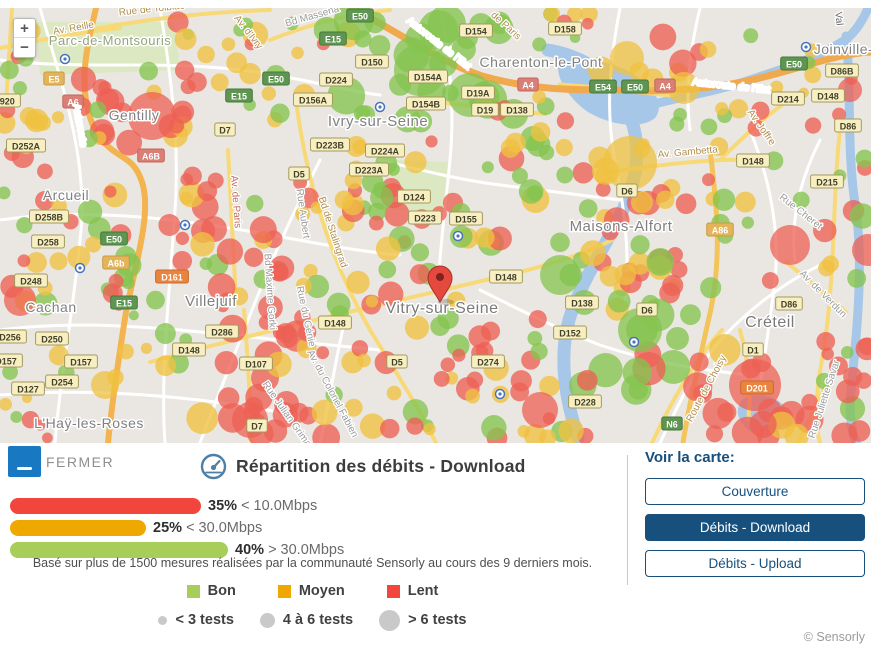 This screenshot has width=871, height=664. What do you see at coordinates (414, 198) in the screenshot?
I see `svg-text: D124` at bounding box center [414, 198].